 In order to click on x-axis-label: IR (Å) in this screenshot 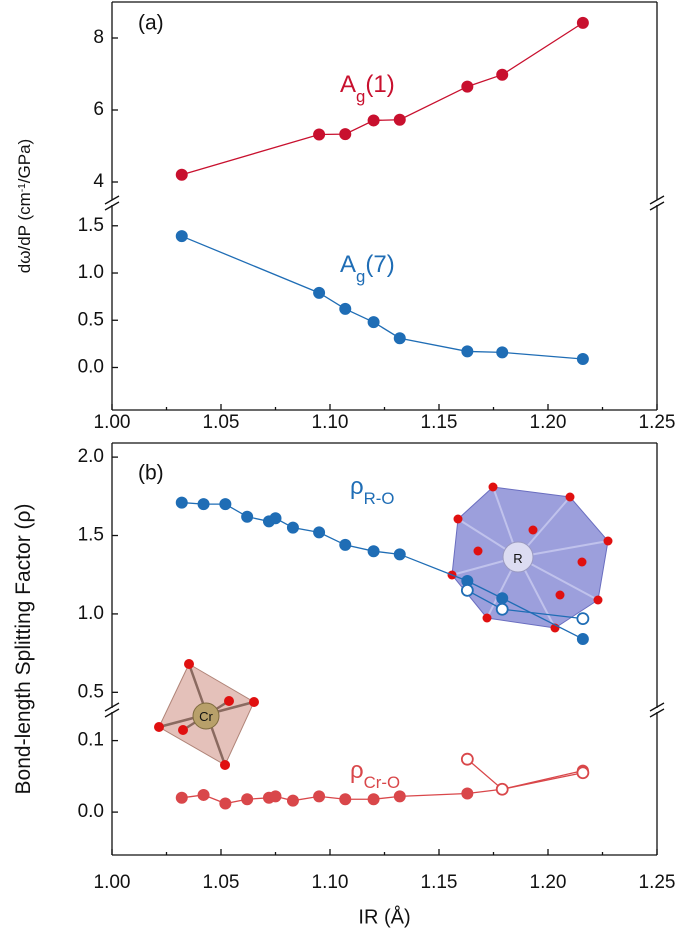, I will do `click(384, 916)`.